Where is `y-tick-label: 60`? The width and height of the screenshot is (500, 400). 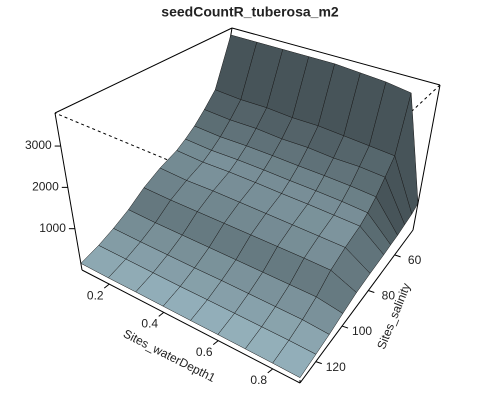
y-tick-label: 60 is located at coordinates (415, 260).